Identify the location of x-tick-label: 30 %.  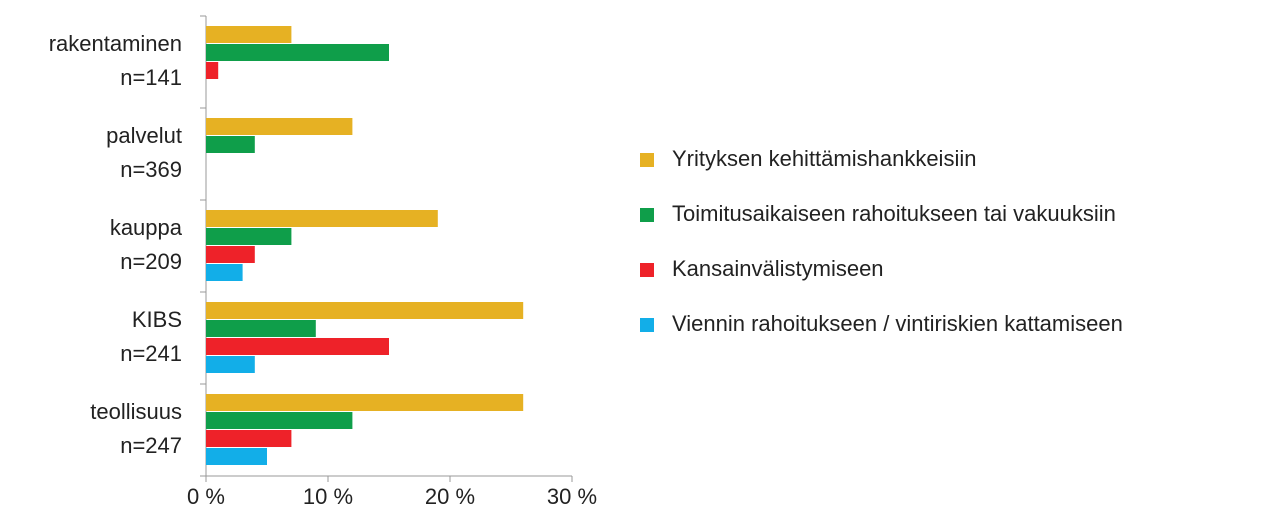
(572, 496).